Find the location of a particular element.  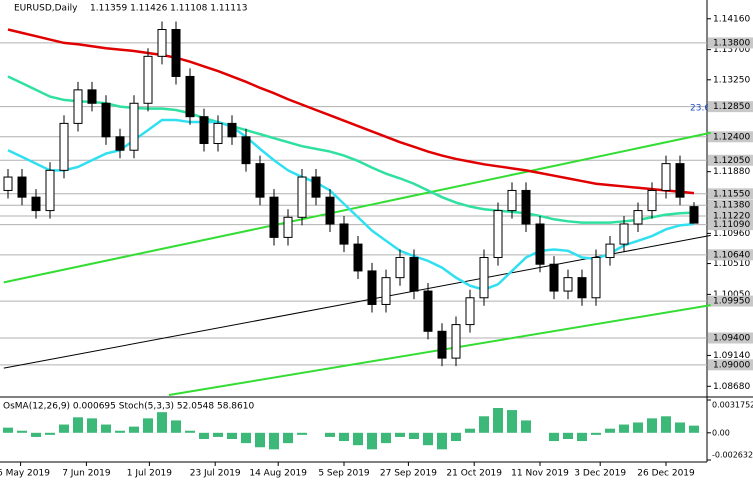

level-label: 1.13800 is located at coordinates (731, 43).